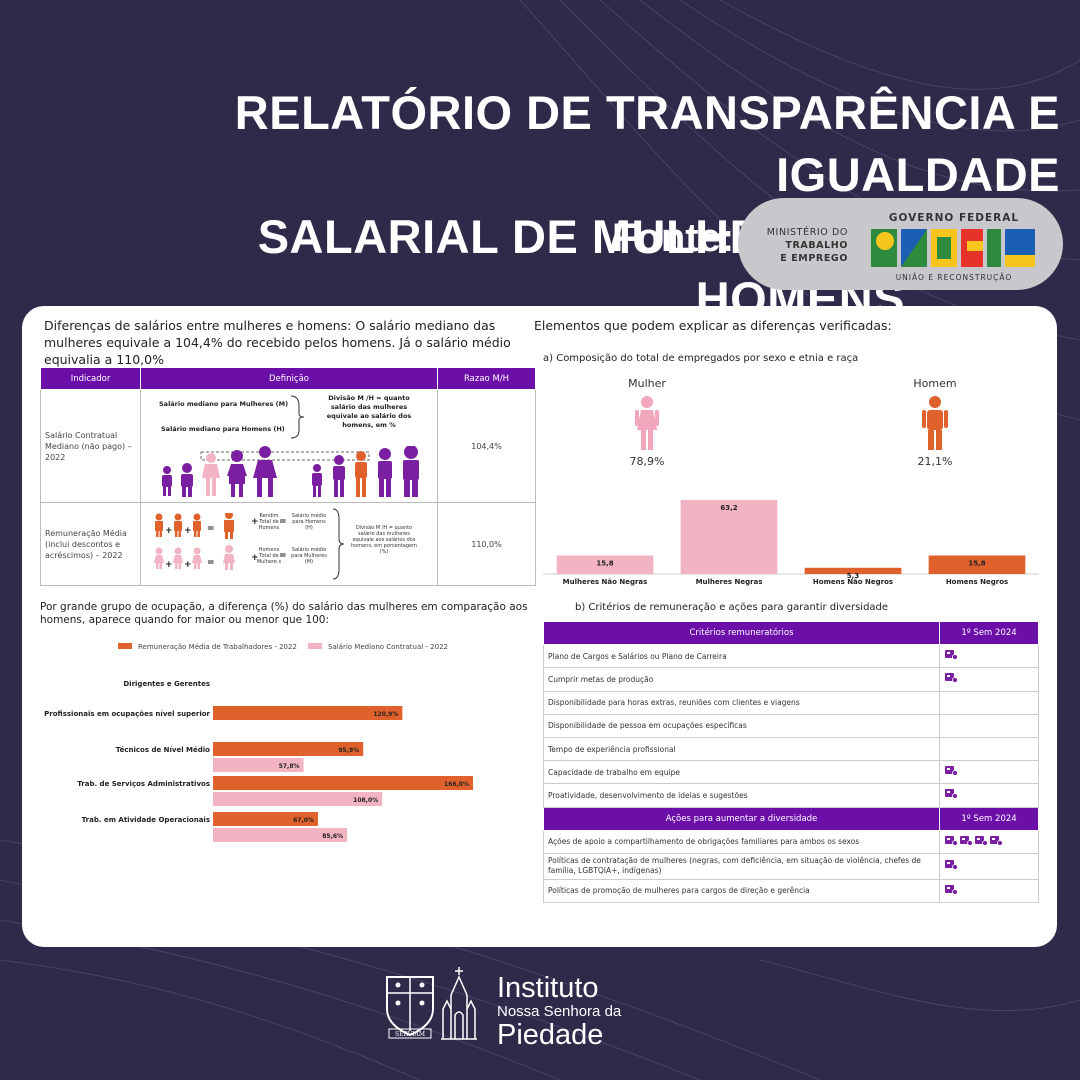  What do you see at coordinates (647, 143) in the screenshot?
I see `title-line-1: RELATÓRIO DE TRANSPARÊNCIA E IGUALDADE` at bounding box center [647, 143].